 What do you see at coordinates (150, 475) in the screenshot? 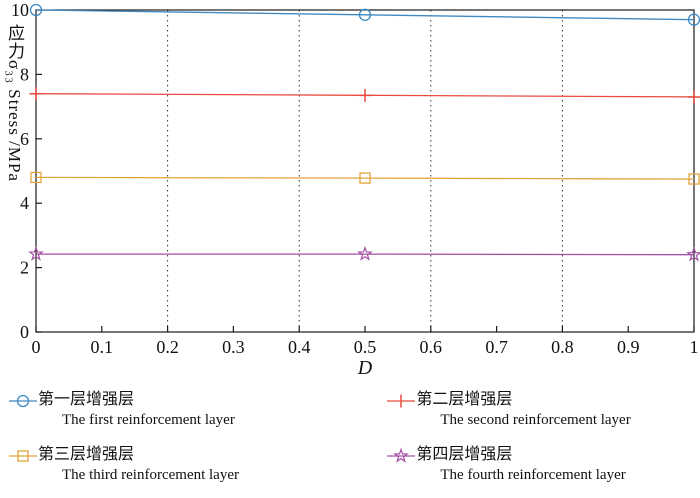
I see `legend-label-en: The third reinforcement layer` at bounding box center [150, 475].